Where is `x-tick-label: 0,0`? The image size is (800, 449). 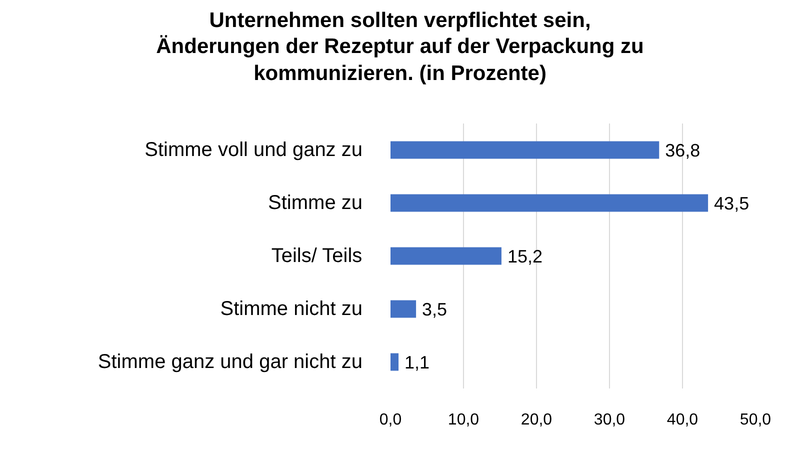 x-tick-label: 0,0 is located at coordinates (390, 420).